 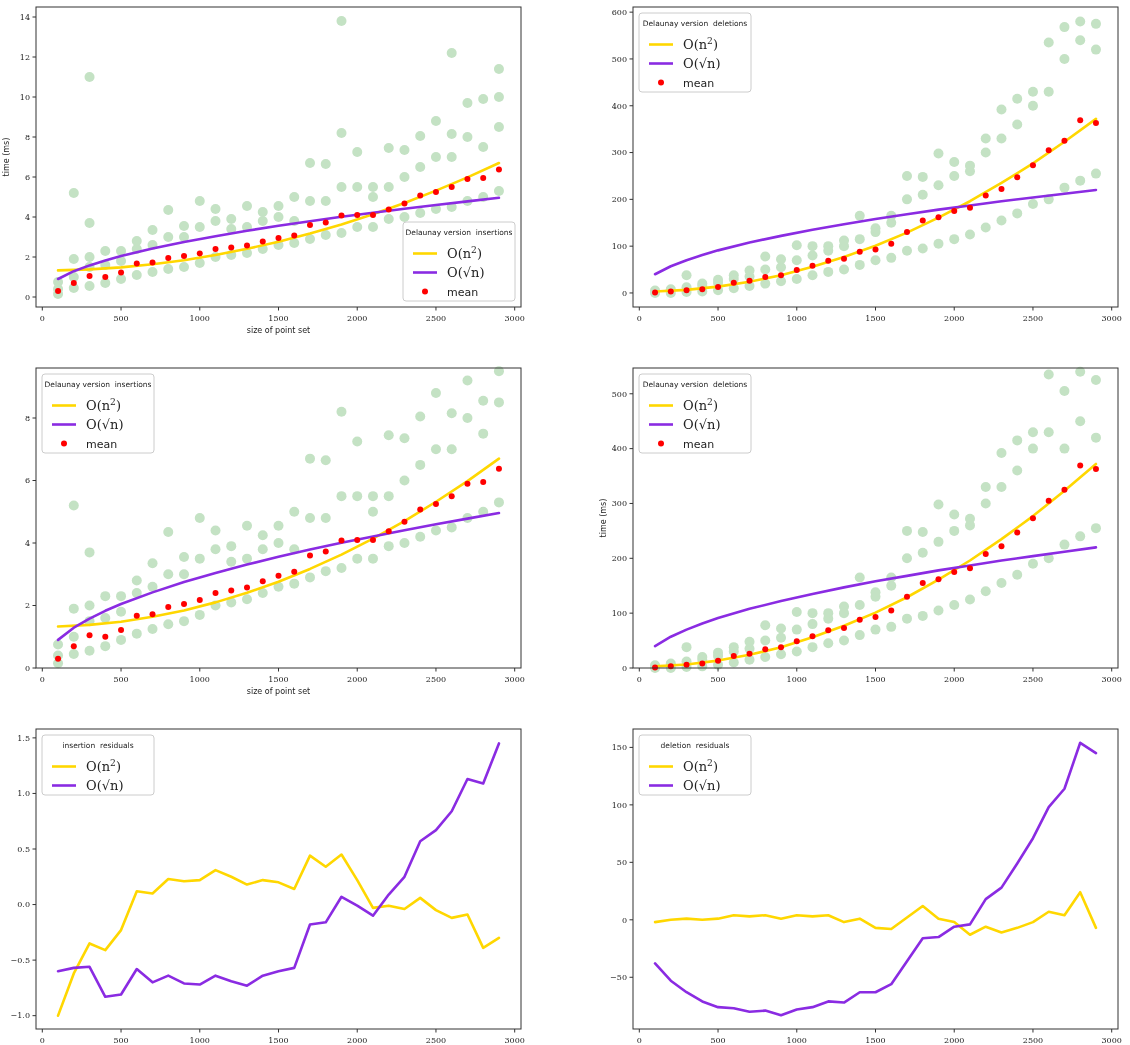 I want to click on y-tick-label: 150, so click(x=619, y=748).